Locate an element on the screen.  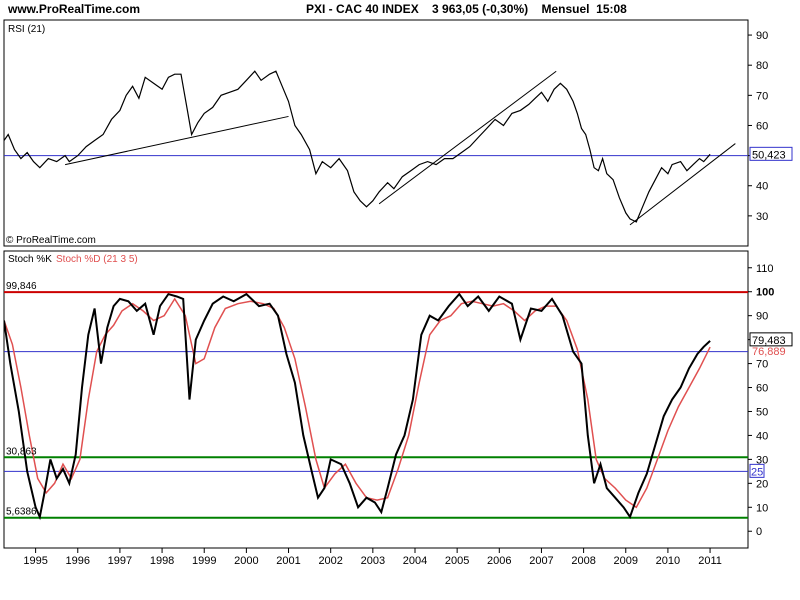
x-tick-label: 2001 is located at coordinates (288, 561).